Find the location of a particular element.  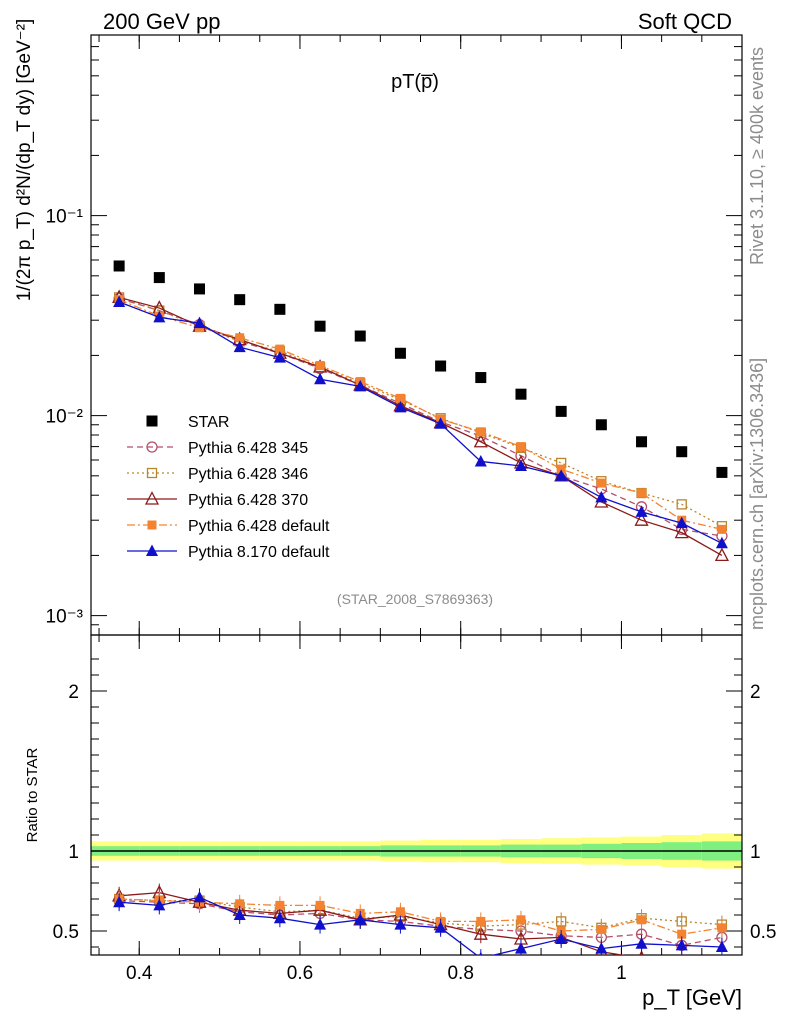

ratio-series-pythia-6-428-default is located at coordinates (420, 917).